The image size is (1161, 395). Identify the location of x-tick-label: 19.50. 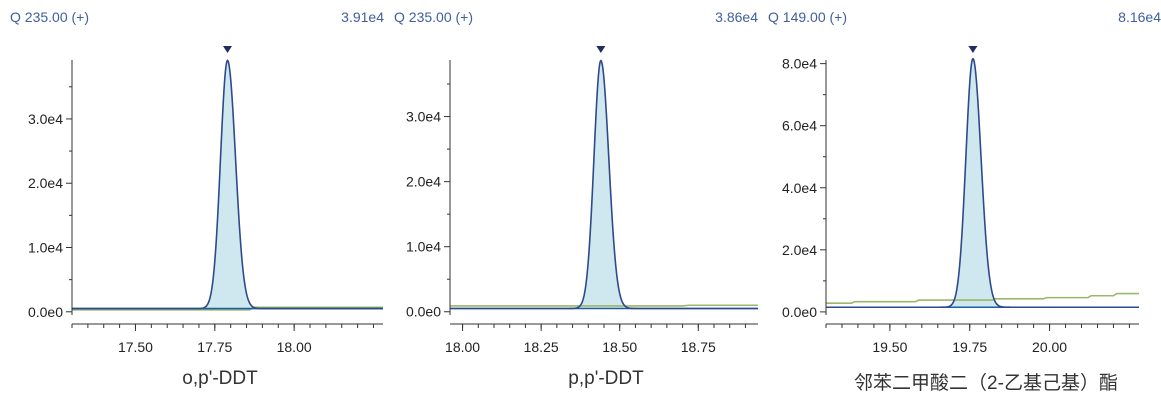
(889, 347).